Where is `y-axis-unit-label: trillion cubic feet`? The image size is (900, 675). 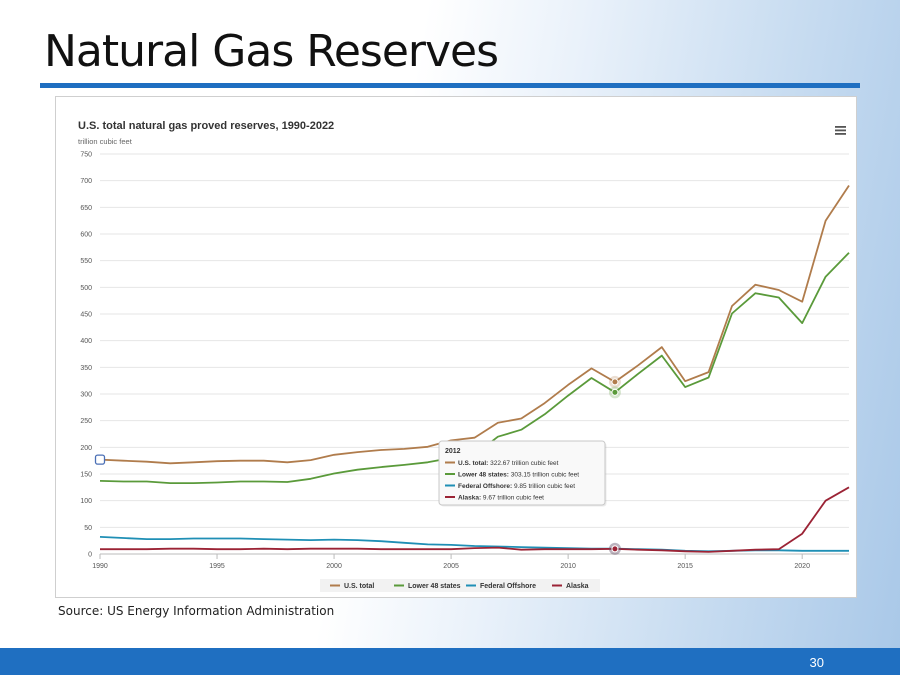
y-axis-unit-label: trillion cubic feet is located at coordinates (105, 141).